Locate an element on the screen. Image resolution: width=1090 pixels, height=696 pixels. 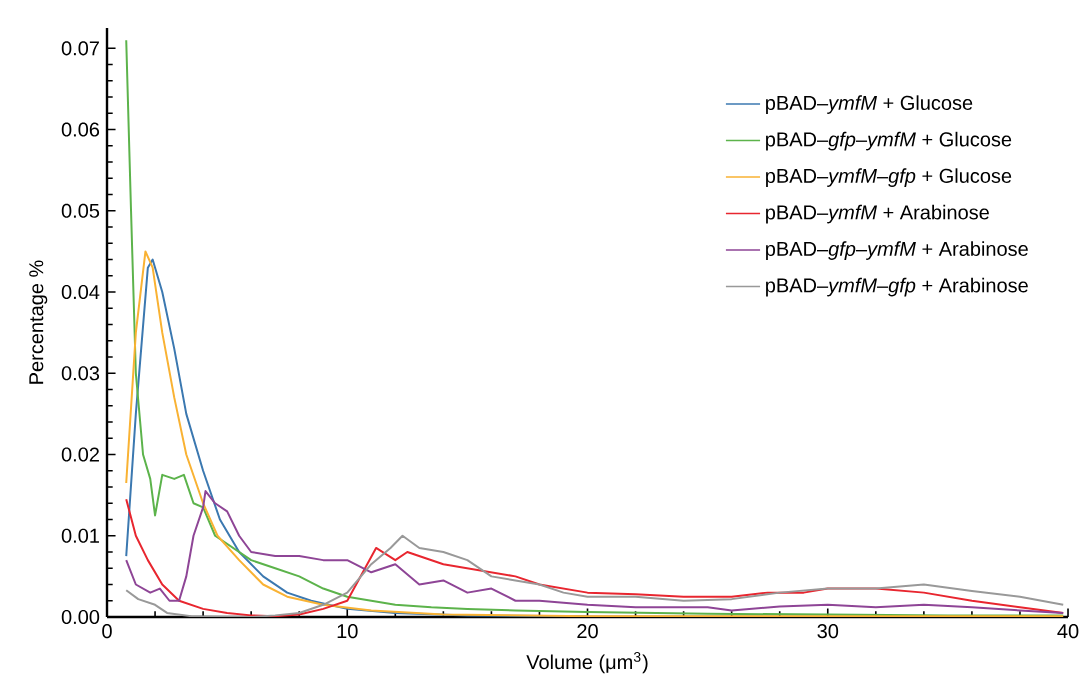
x-axis-title: Volume (μm$^{3}$) is located at coordinates (587, 662).